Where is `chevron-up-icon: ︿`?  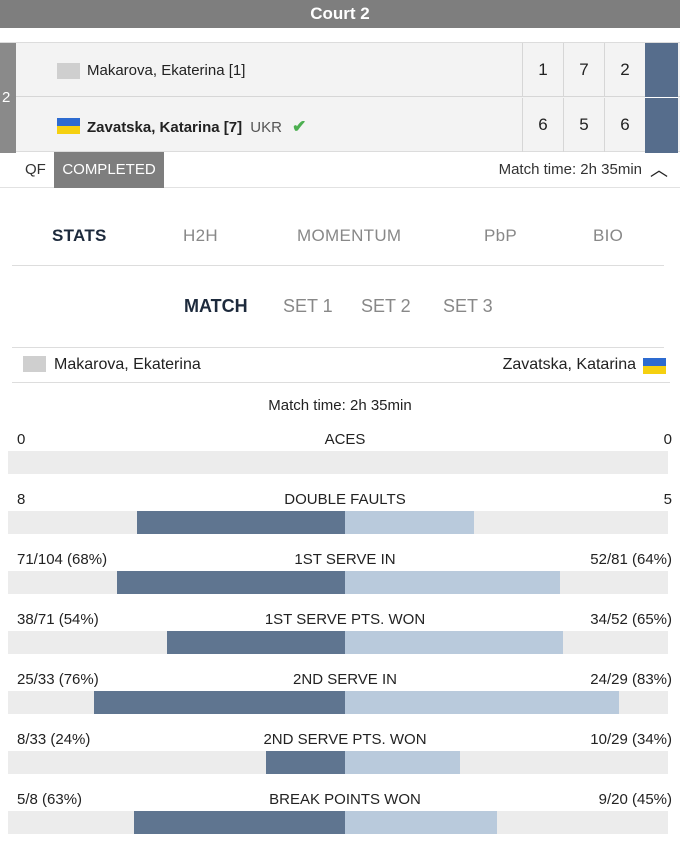 chevron-up-icon: ︿ is located at coordinates (659, 170).